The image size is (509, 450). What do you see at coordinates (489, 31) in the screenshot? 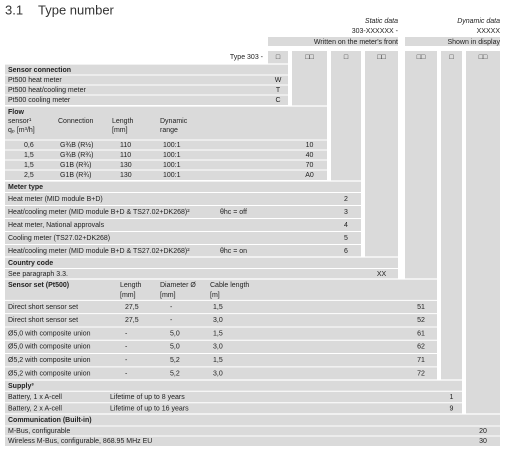
I see `header-code: XXXXX` at bounding box center [489, 31].